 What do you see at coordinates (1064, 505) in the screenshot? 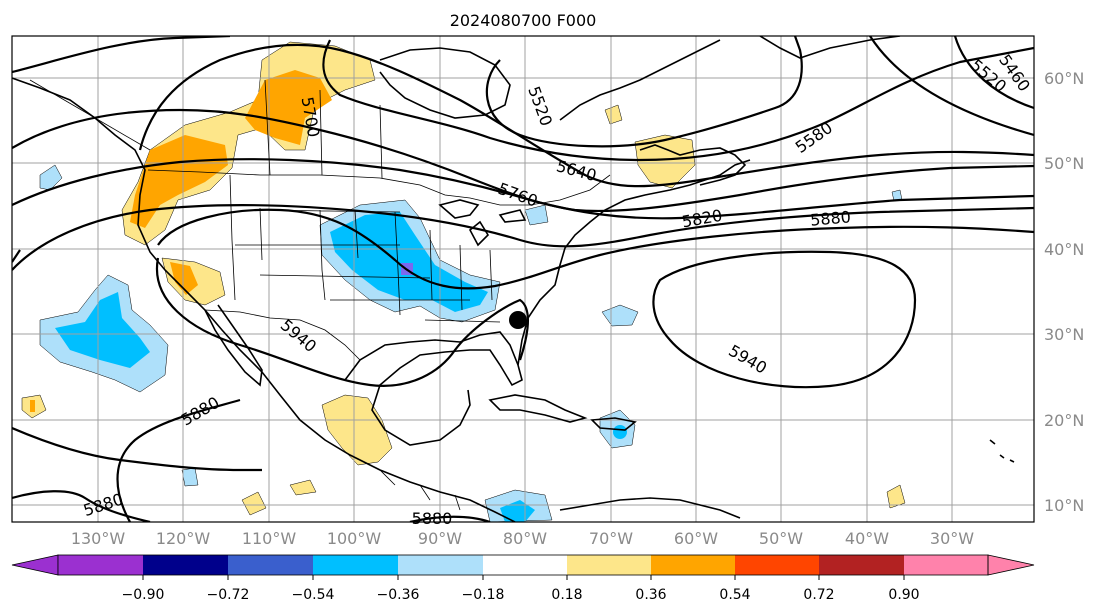
I see `lat-tick: 10°N` at bounding box center [1064, 505].